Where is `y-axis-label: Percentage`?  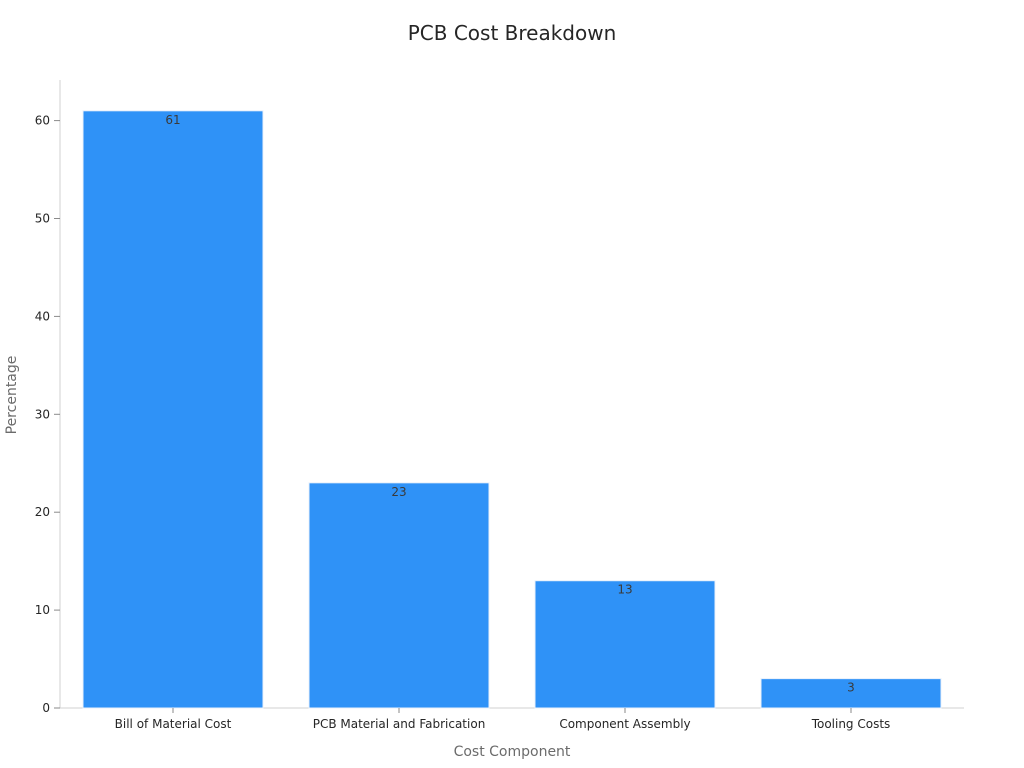
y-axis-label: Percentage is located at coordinates (12, 395).